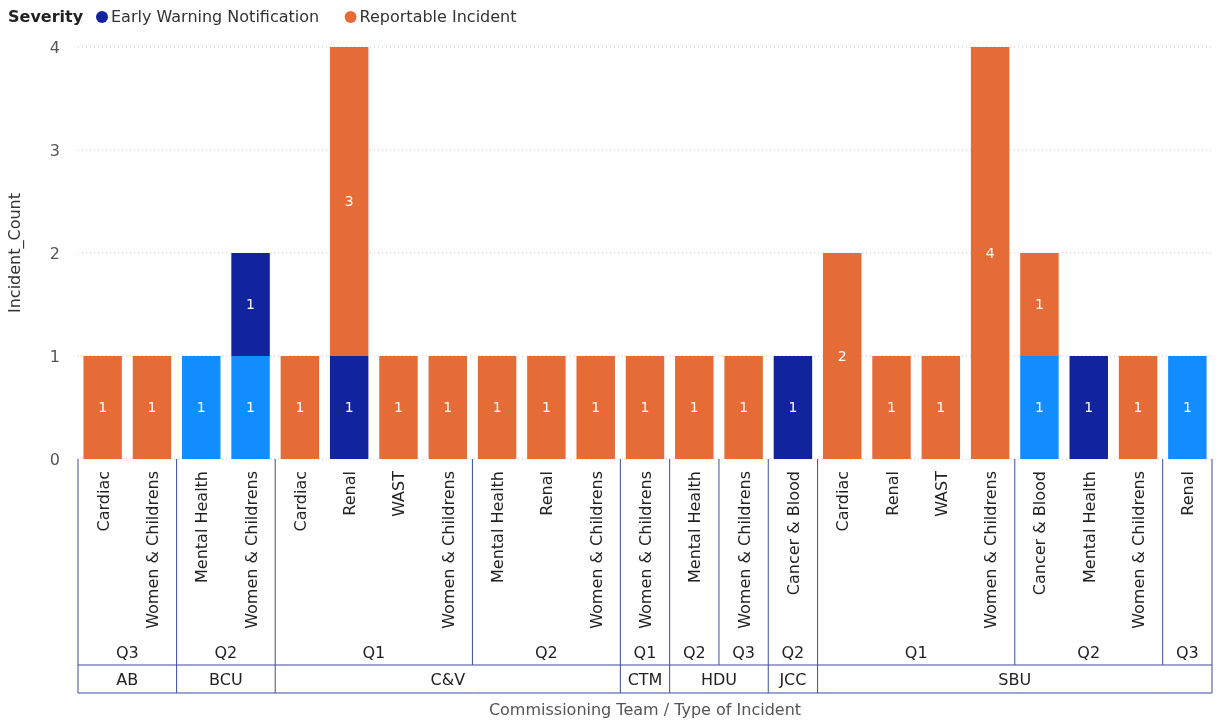 This screenshot has width=1219, height=722. Describe the element at coordinates (349, 201) in the screenshot. I see `data-label: 3` at that location.